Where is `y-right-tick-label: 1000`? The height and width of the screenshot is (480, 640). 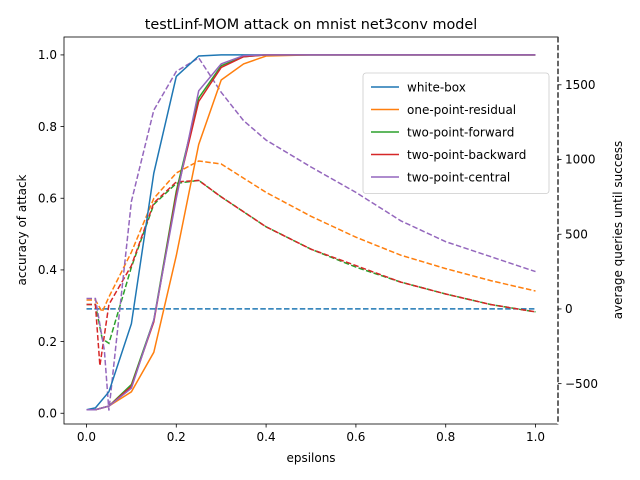
y-right-tick-label: 1000 is located at coordinates (580, 160).